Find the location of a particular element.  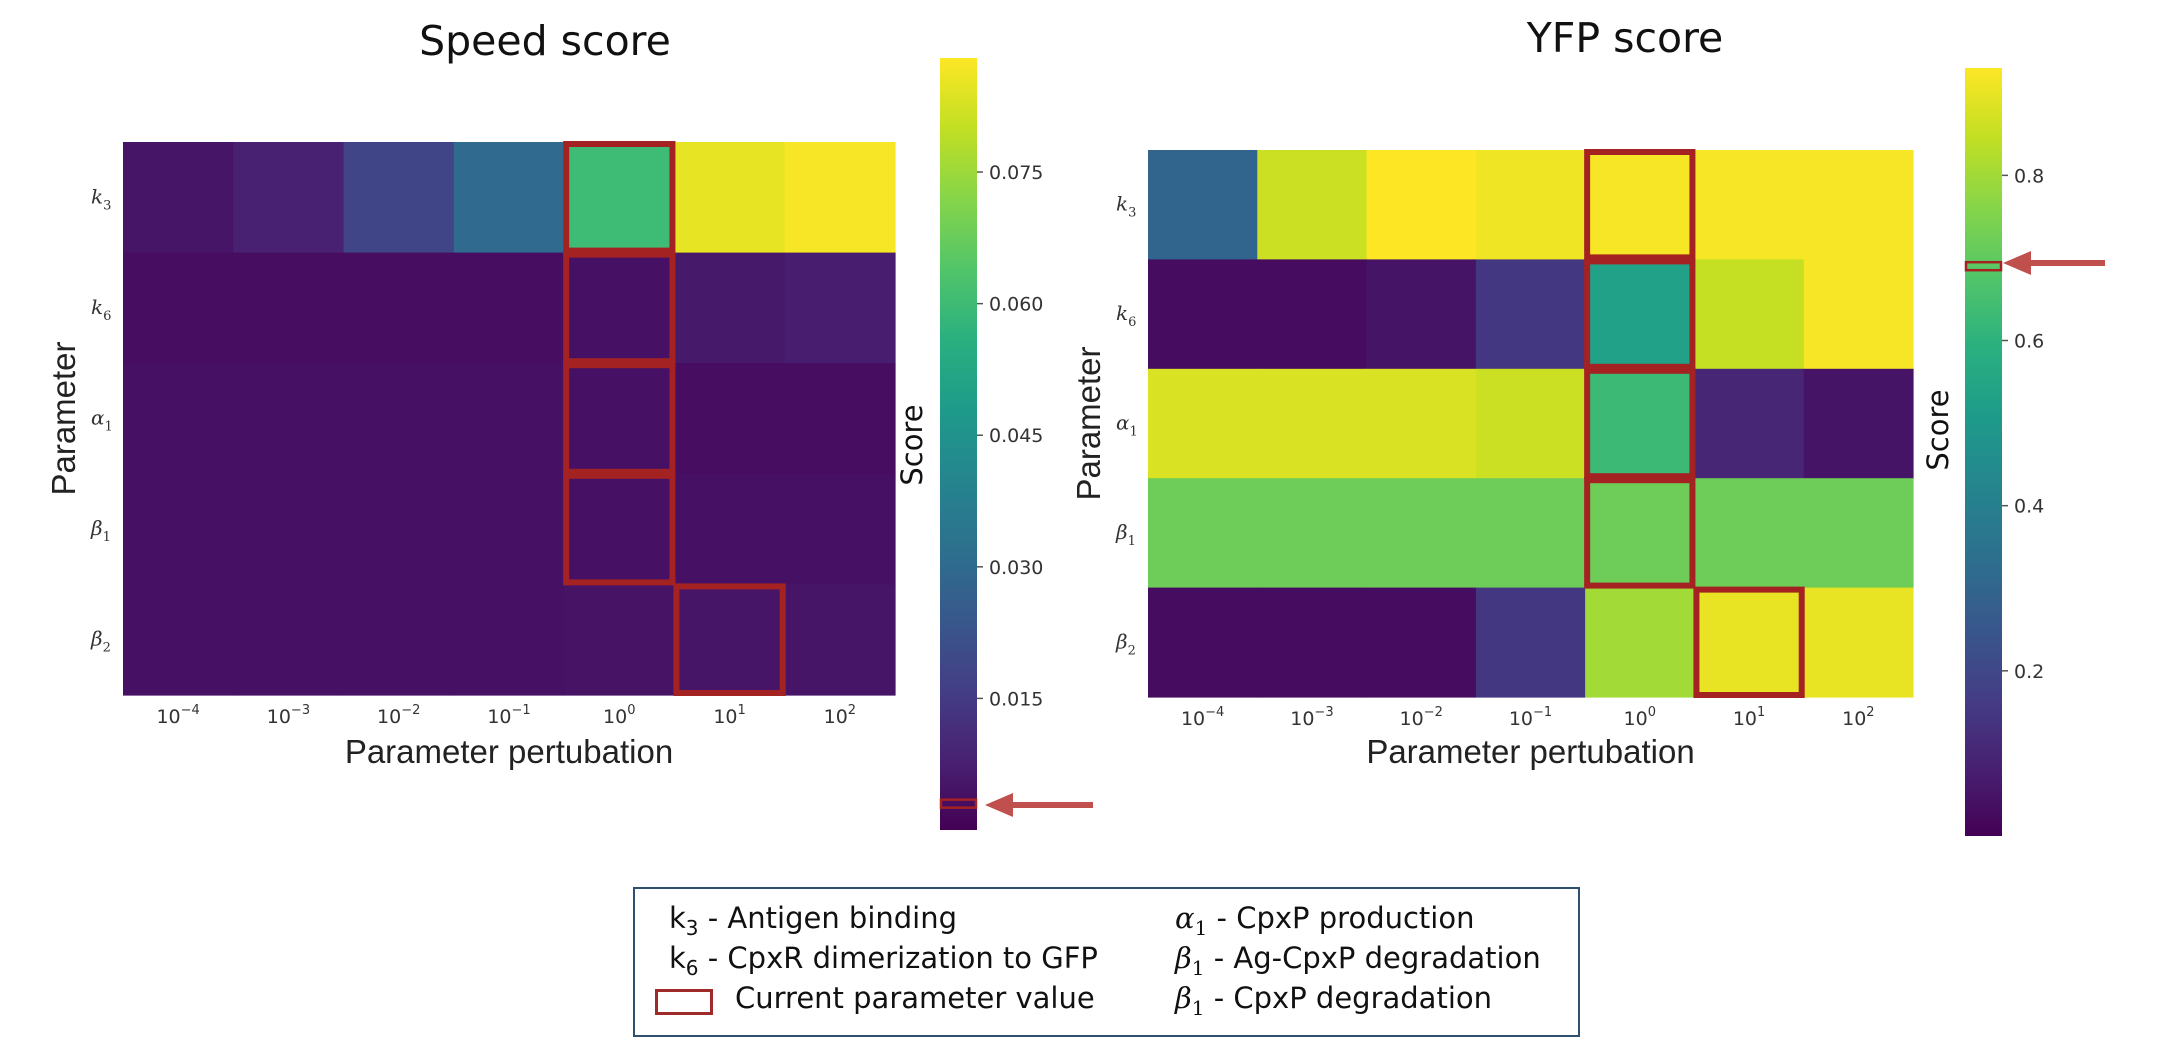

current-value-swatch is located at coordinates (684, 1002).